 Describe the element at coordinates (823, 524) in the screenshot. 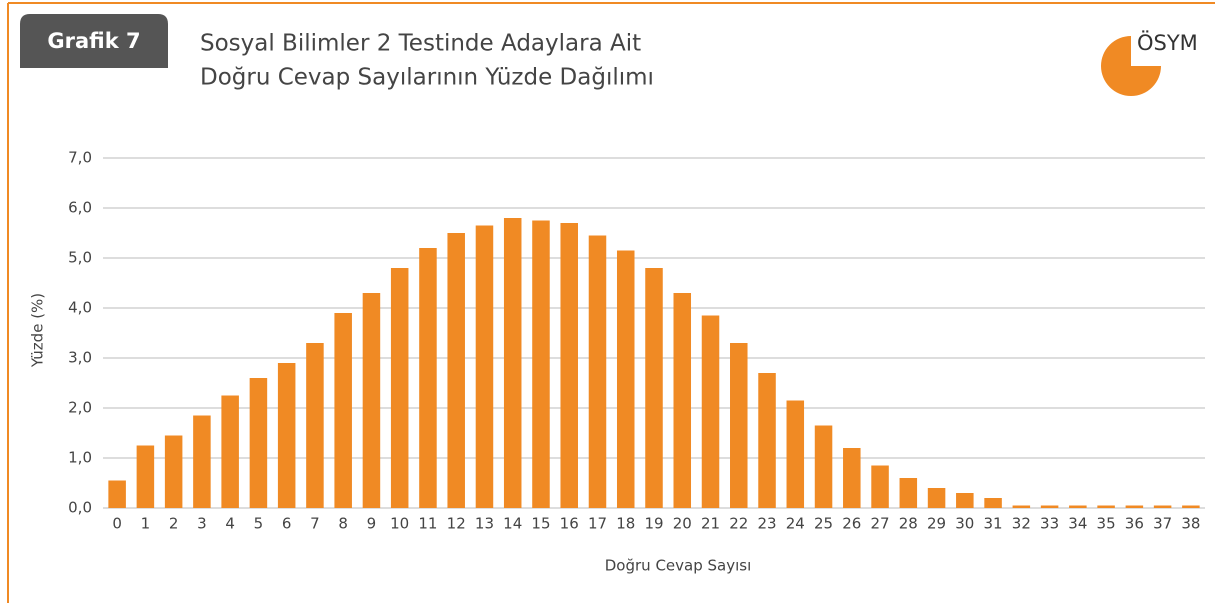

I see `x-tick-label: 25` at that location.